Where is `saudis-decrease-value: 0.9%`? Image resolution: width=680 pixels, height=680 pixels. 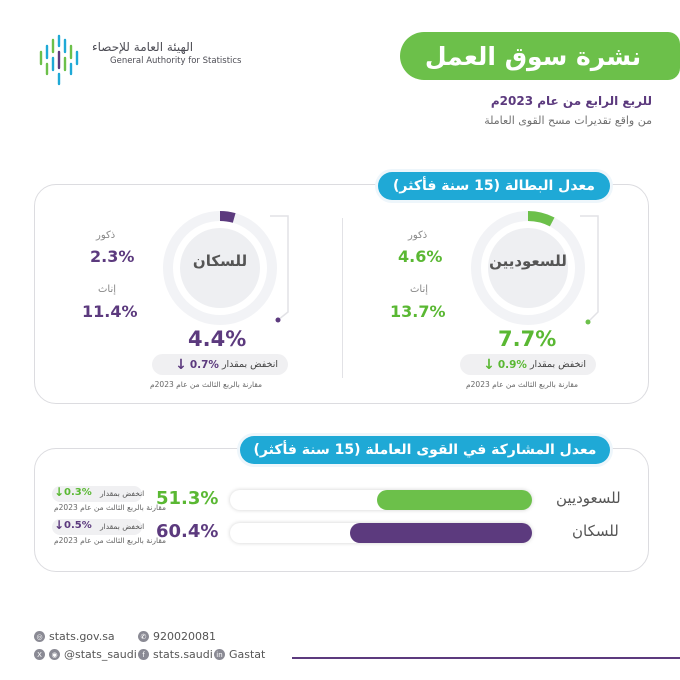
saudis-decrease-value: 0.9% is located at coordinates (512, 364).